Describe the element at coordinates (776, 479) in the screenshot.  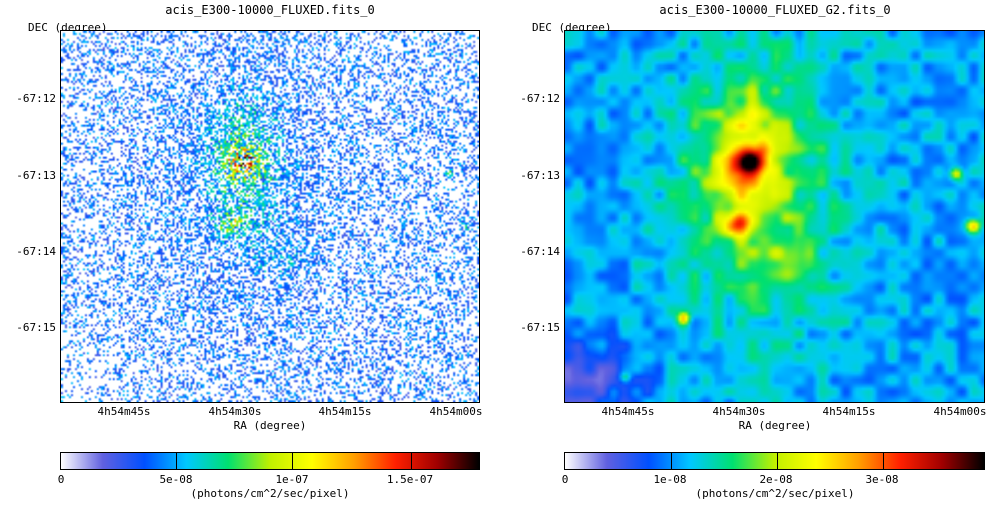
I see `colorbar-tick-label: 2e-08` at that location.